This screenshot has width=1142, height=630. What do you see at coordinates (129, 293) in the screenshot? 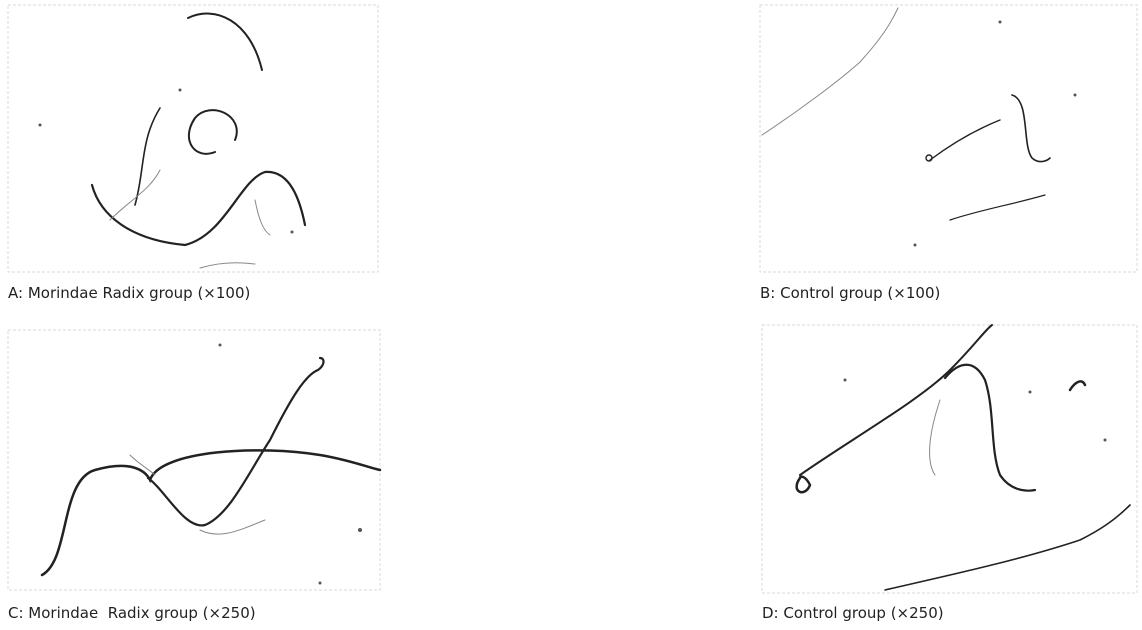
I see `caption: A: Morindae Radix group (×100)` at bounding box center [129, 293].